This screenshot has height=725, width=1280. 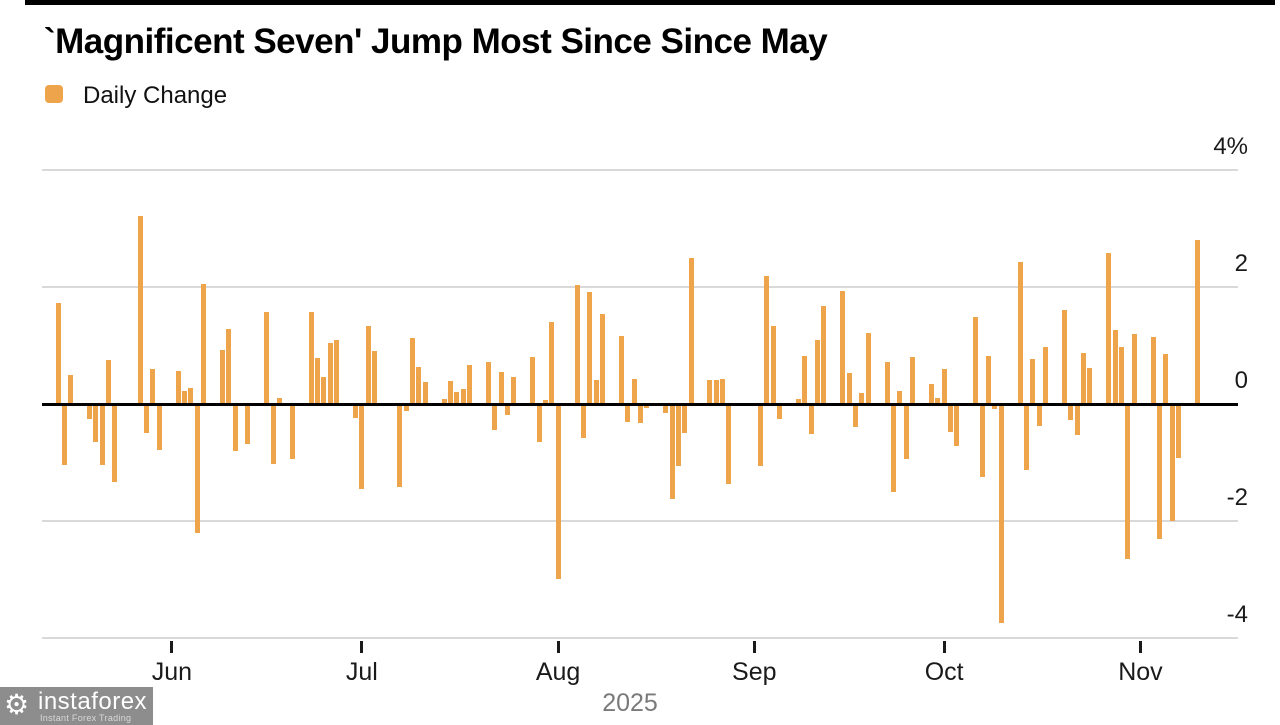 I want to click on legend-label: Daily Change, so click(x=155, y=95).